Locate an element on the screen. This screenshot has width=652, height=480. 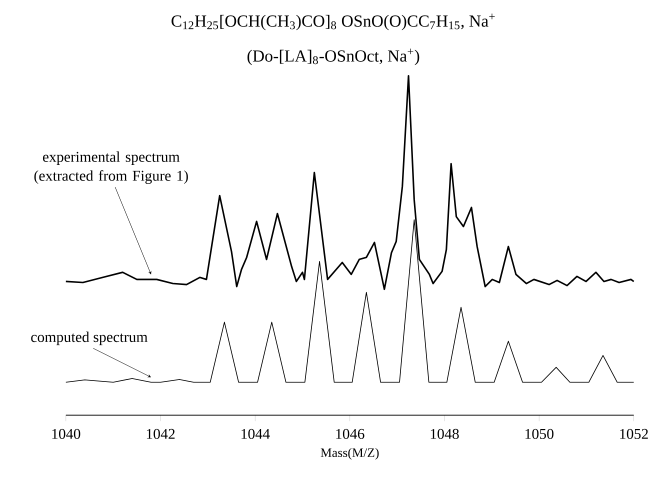
chart-subtitle: (Do-[LA]$_{8}$-OSnOct, Na$^{+}$) is located at coordinates (334, 57).